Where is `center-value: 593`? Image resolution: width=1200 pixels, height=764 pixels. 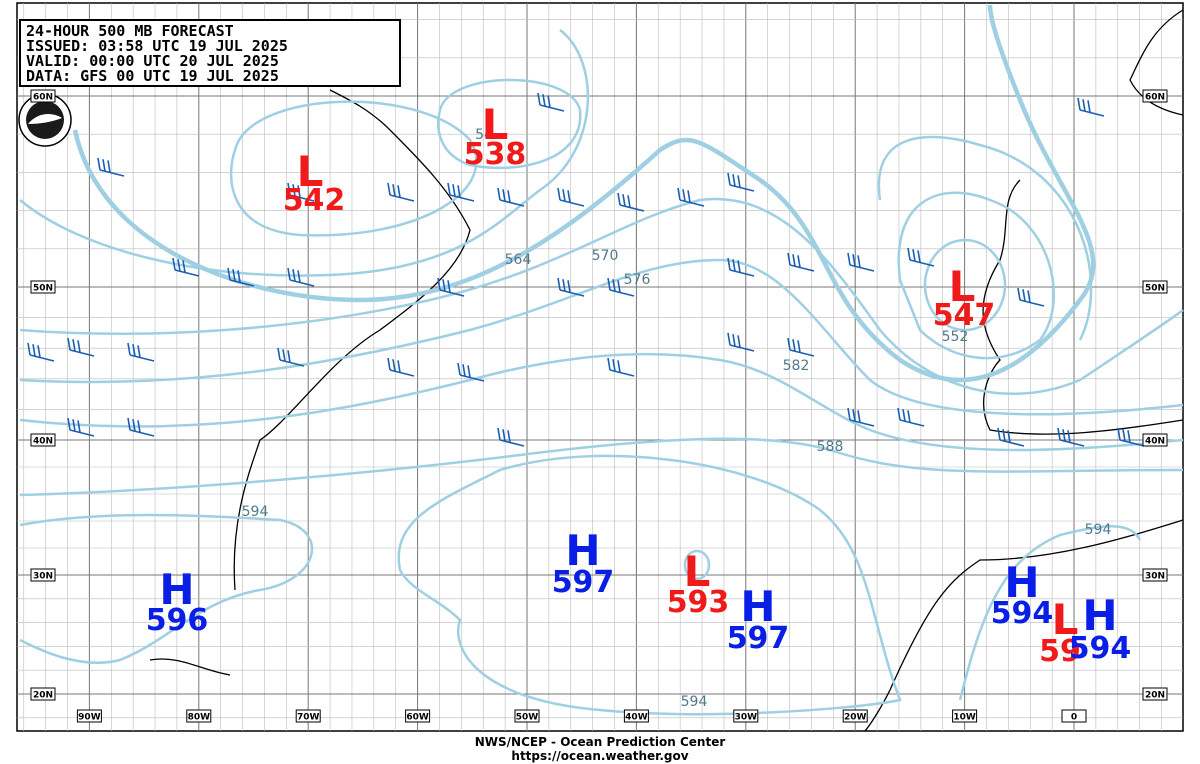 center-value: 593 is located at coordinates (698, 602).